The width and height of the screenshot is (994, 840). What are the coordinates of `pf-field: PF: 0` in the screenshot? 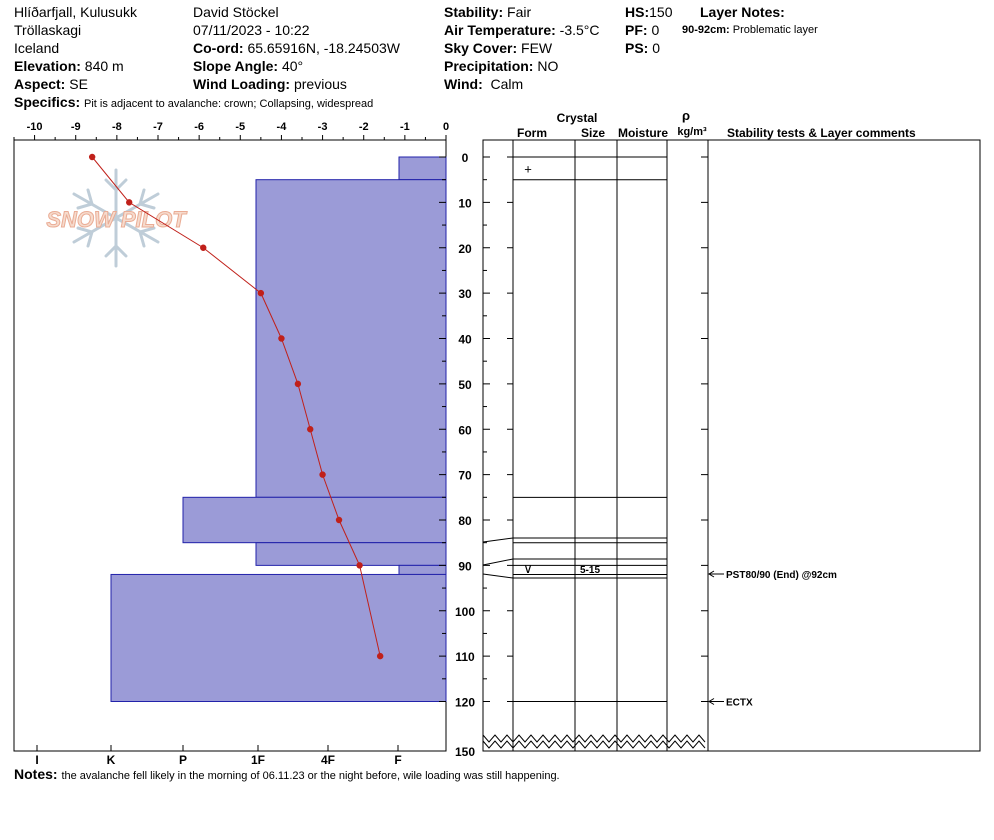 It's located at (642, 30).